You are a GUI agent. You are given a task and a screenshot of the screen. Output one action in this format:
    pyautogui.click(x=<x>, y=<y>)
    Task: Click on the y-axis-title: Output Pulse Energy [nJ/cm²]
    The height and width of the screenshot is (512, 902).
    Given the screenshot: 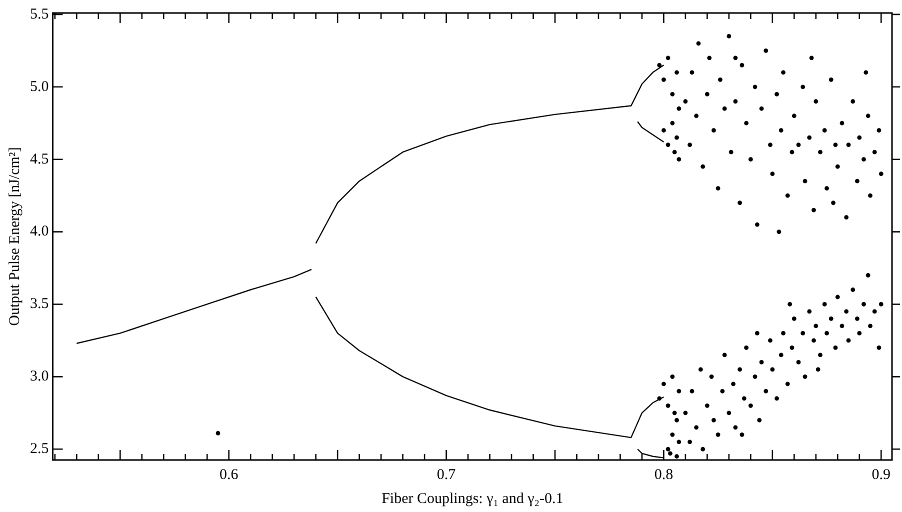 What is the action you would take?
    pyautogui.click(x=14, y=236)
    